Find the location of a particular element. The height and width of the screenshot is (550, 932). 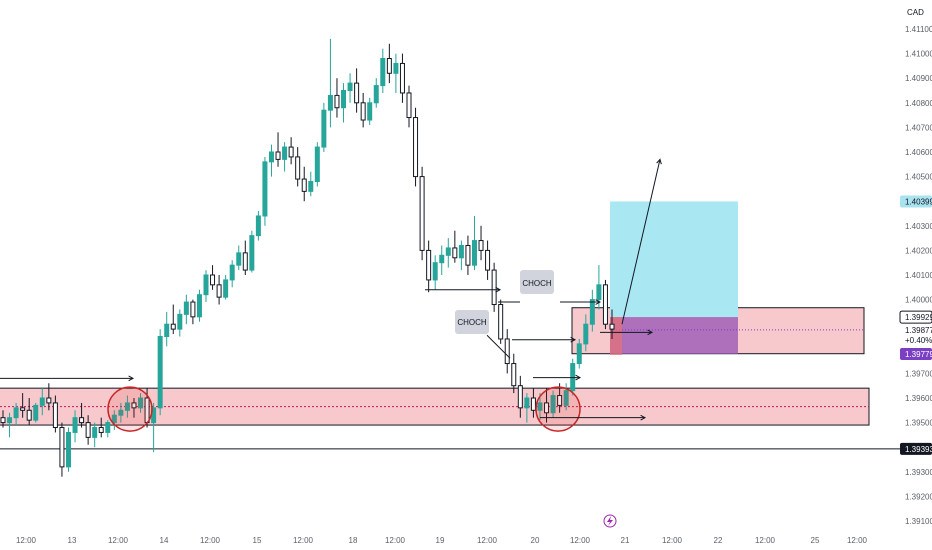

price-tick: 1.39200 is located at coordinates (918, 496).